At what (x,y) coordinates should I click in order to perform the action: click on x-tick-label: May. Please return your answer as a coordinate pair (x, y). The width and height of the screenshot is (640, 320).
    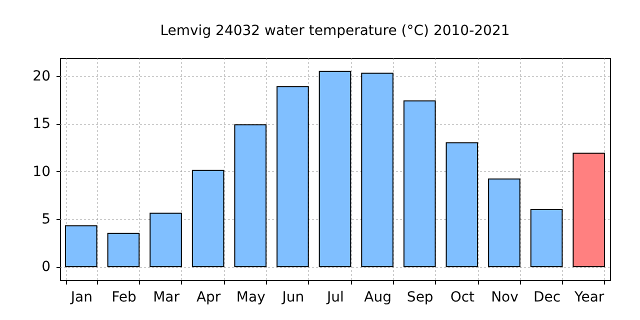
    Looking at the image, I should click on (251, 298).